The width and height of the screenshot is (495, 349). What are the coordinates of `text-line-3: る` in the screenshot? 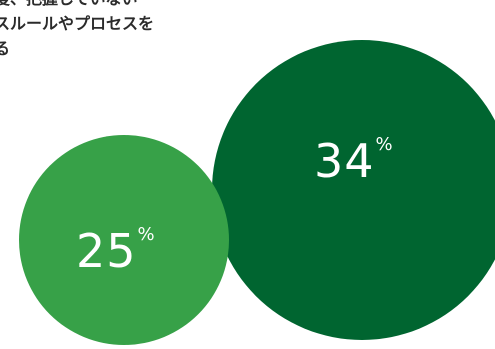 It's located at (5, 48).